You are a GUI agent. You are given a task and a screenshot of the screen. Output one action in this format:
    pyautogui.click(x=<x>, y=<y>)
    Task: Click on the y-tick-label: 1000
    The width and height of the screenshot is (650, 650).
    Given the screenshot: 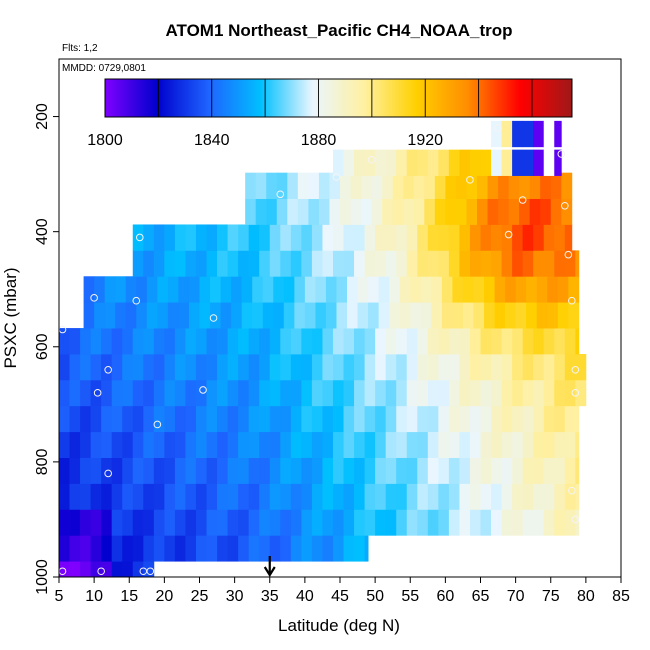 What is the action you would take?
    pyautogui.click(x=42, y=577)
    